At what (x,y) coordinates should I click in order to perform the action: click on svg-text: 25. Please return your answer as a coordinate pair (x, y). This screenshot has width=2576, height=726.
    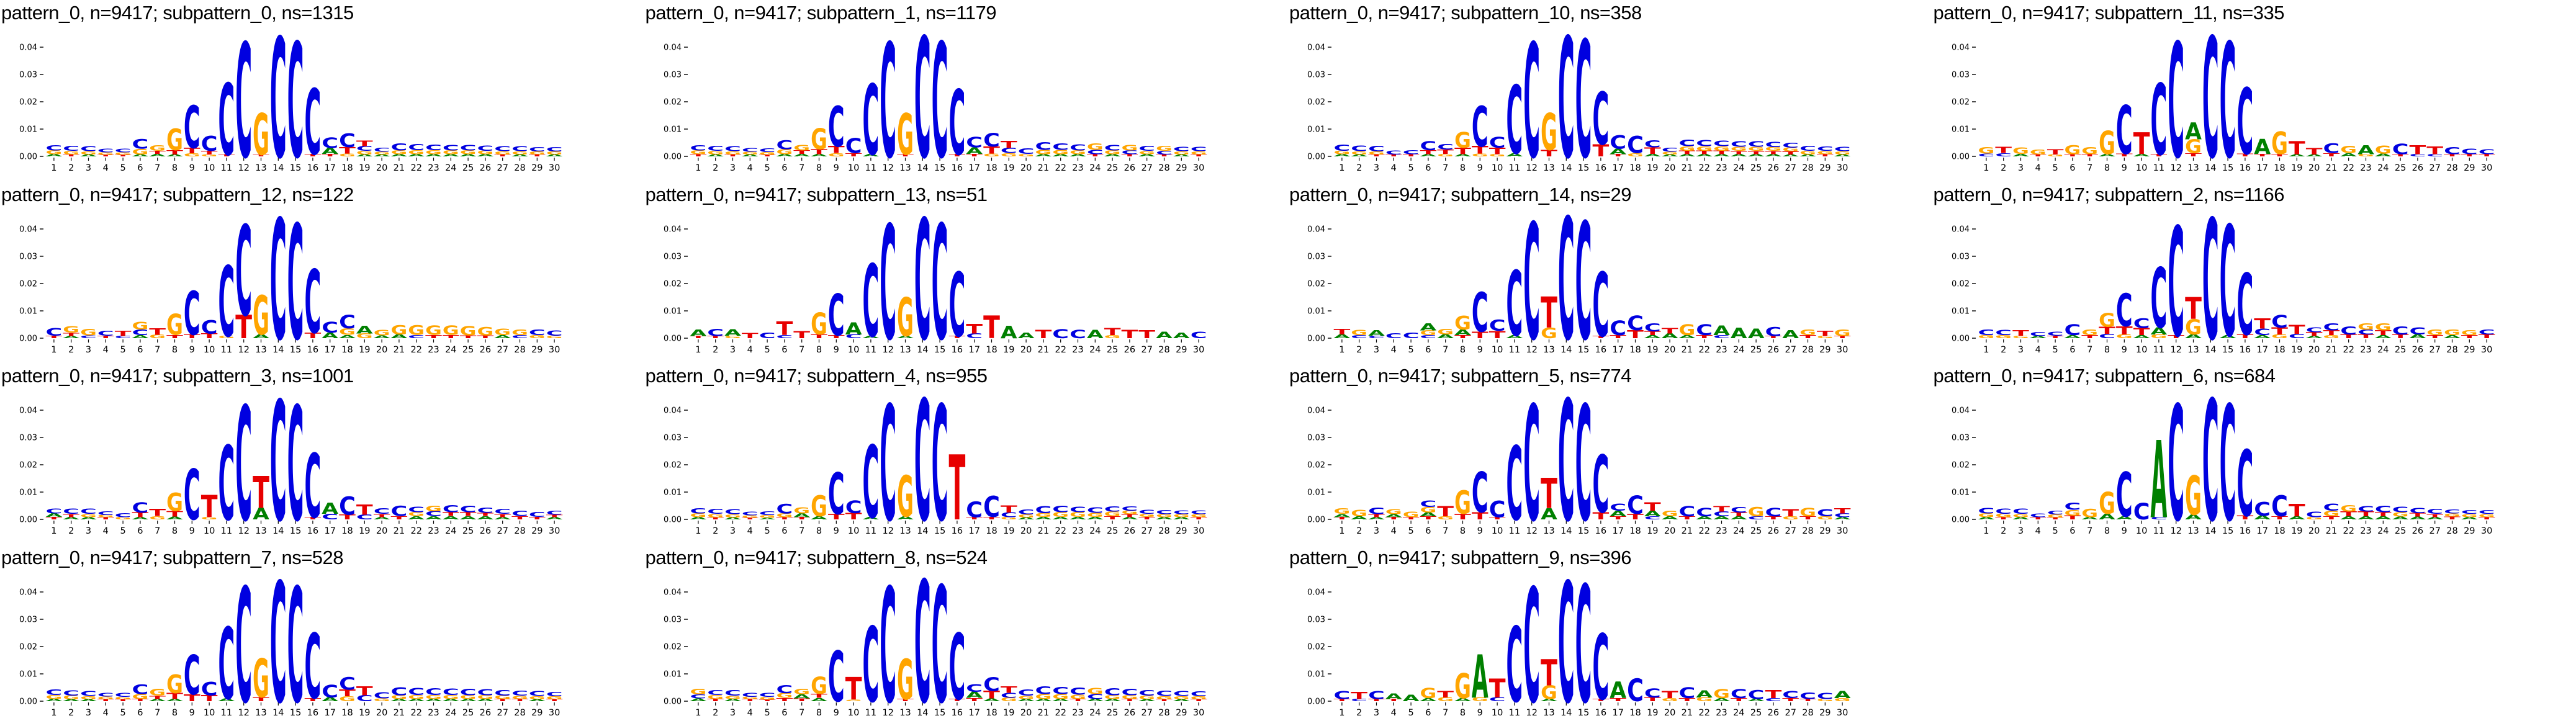
    Looking at the image, I should click on (2399, 168).